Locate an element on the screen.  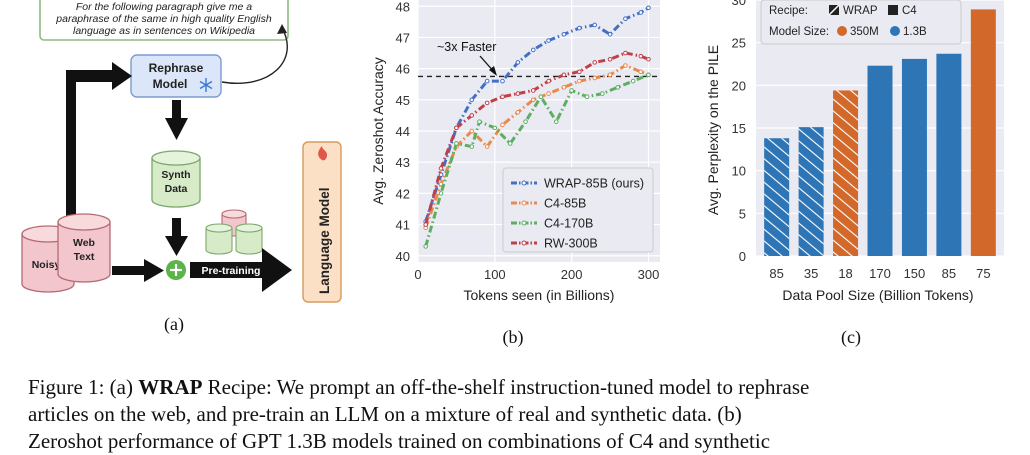
legend-b-box is located at coordinates (578, 210).